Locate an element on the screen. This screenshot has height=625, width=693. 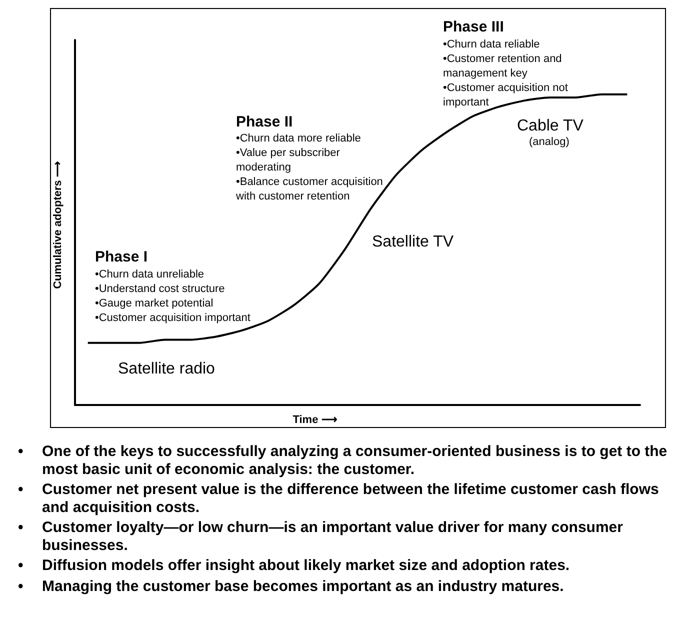
x-axis-title: Time ⟶ is located at coordinates (315, 420).